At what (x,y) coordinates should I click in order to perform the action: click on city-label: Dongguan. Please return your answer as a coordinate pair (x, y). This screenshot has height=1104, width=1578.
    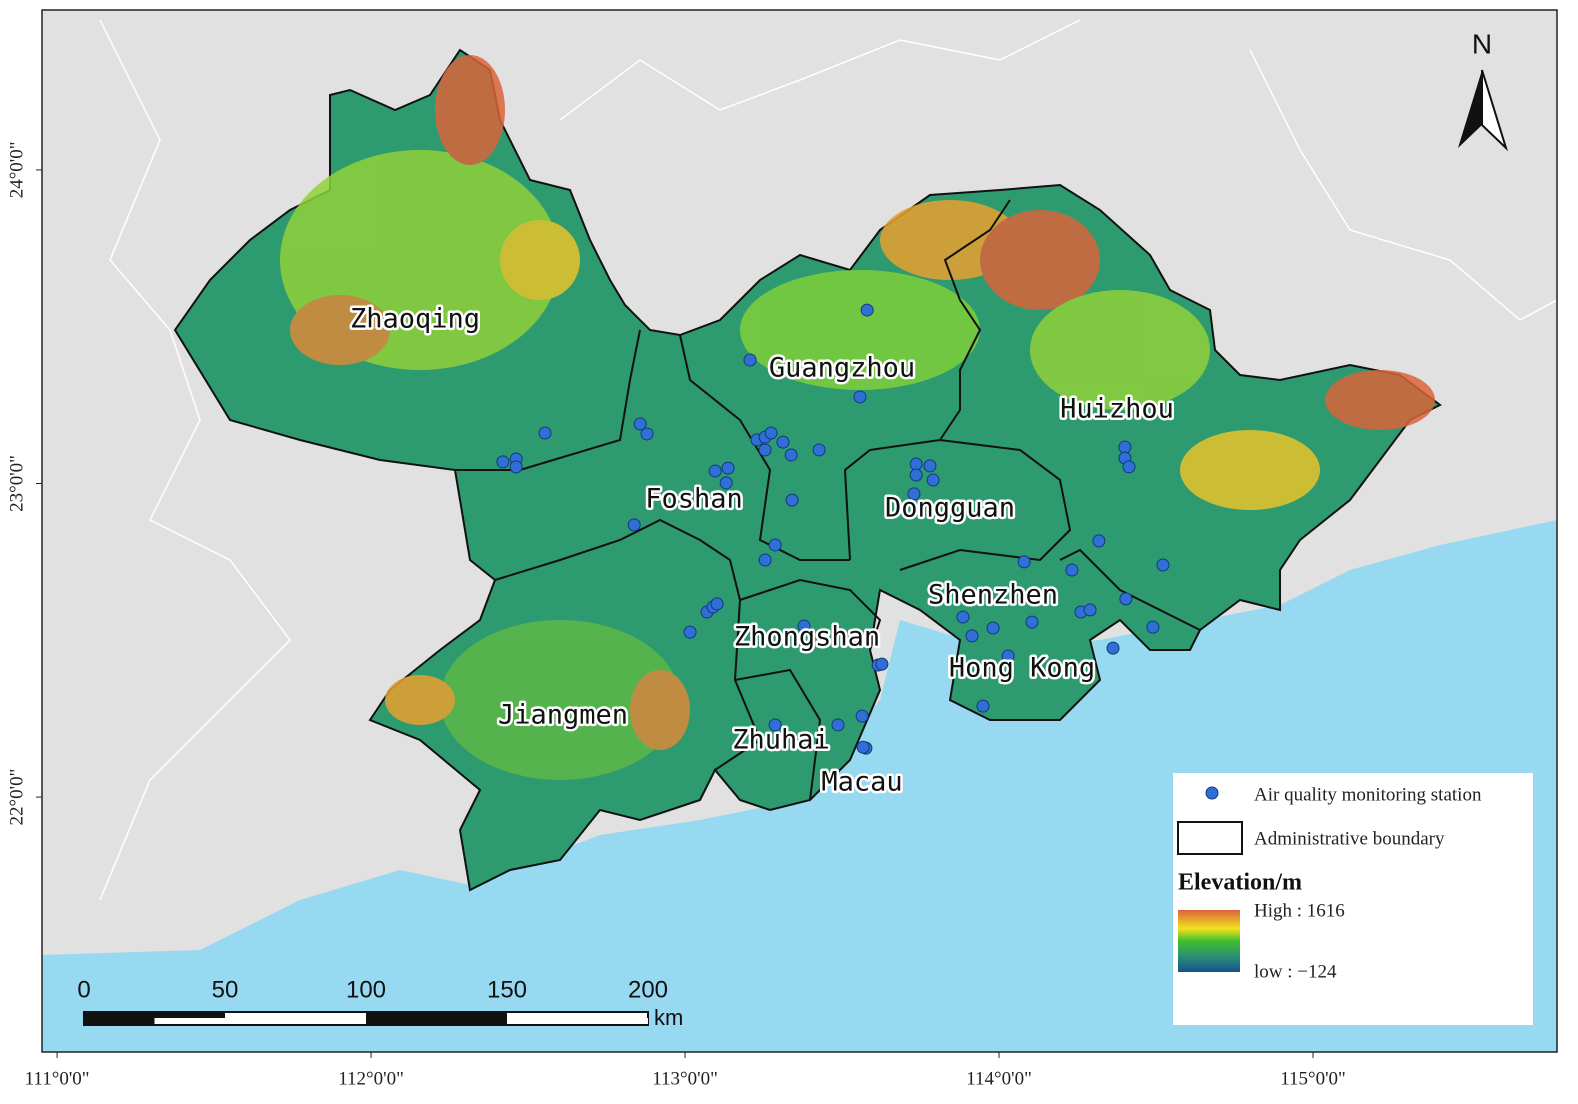
    Looking at the image, I should click on (950, 508).